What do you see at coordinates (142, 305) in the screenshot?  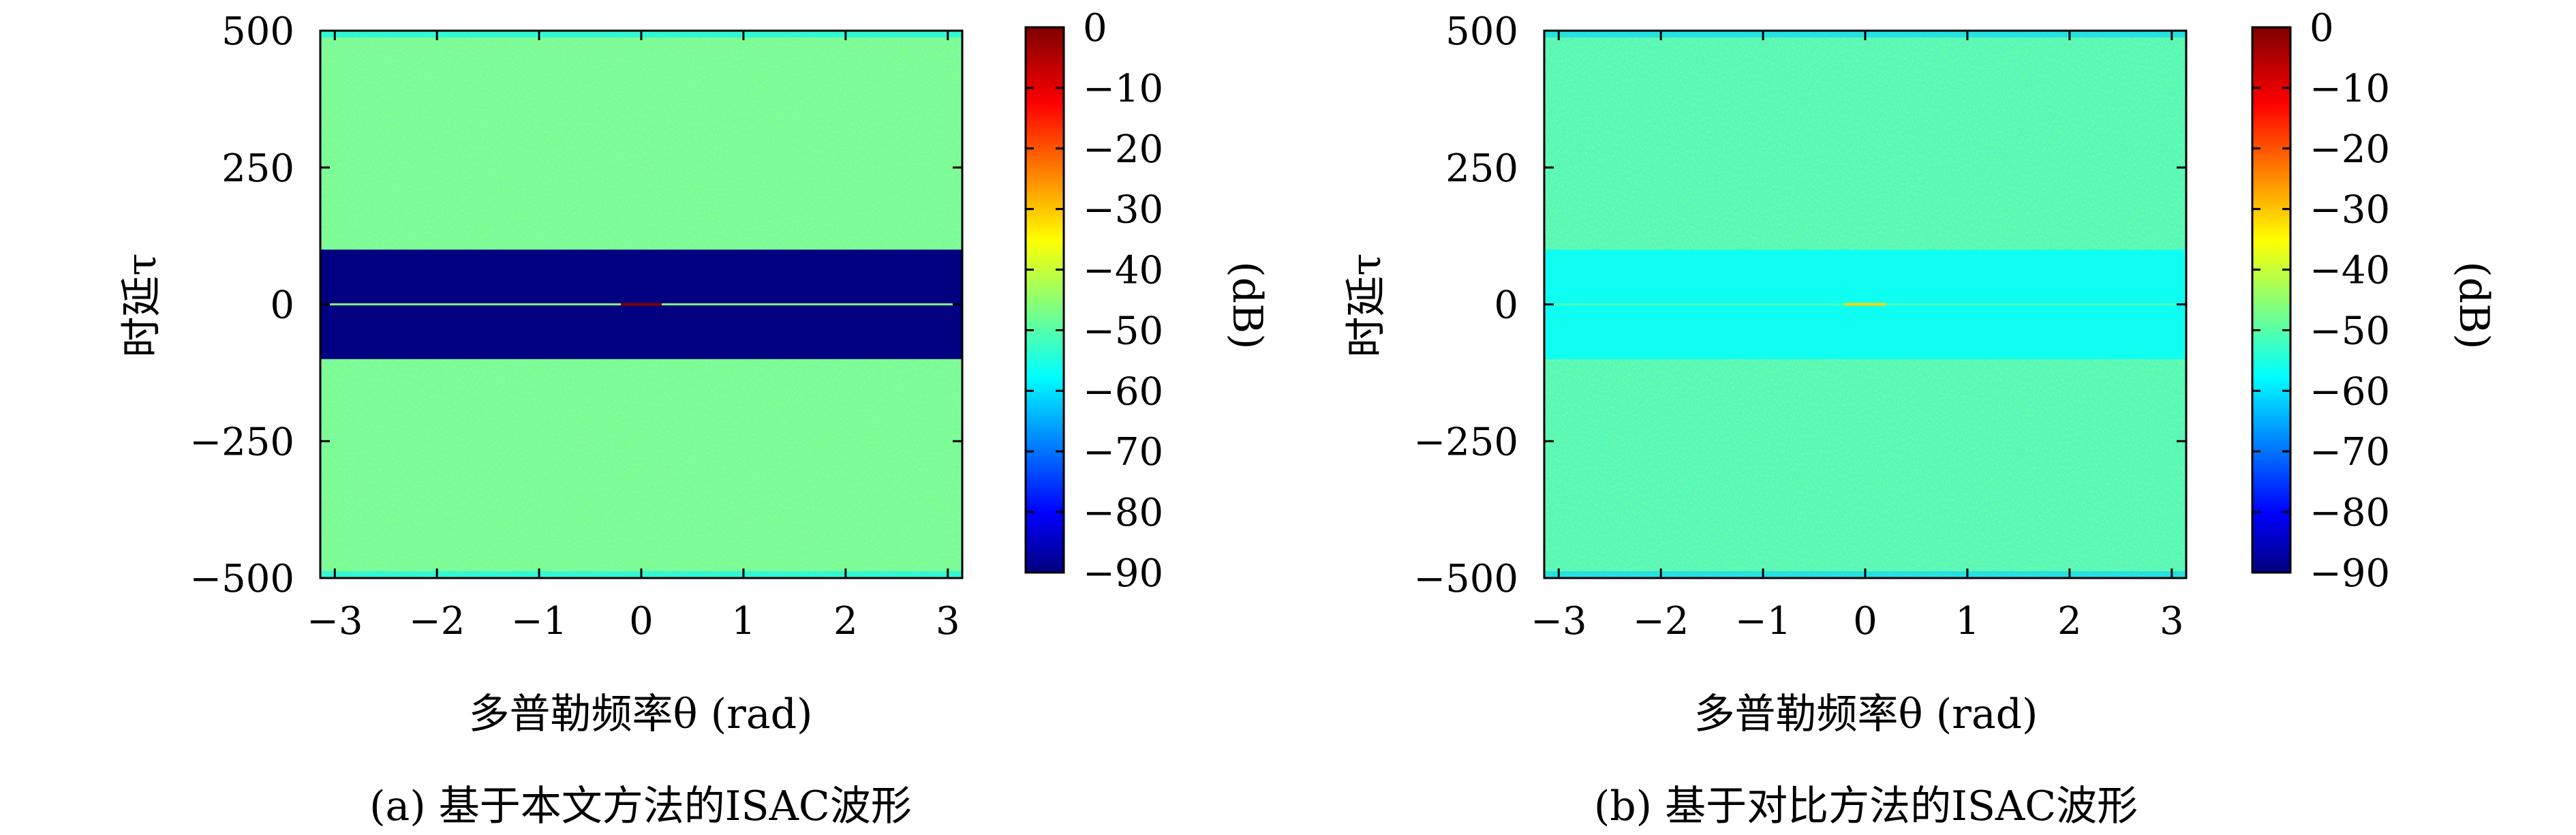 I see `ylabel-a: 时延τ` at bounding box center [142, 305].